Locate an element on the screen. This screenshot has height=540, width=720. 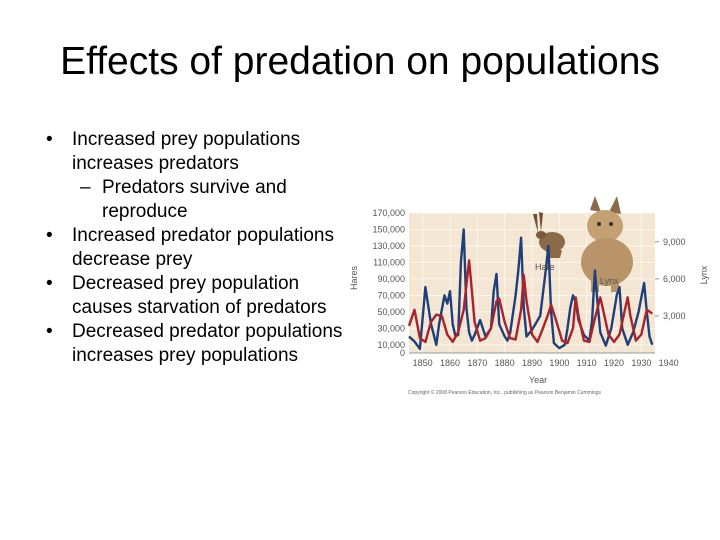
x-tick-label: 1890 is located at coordinates (532, 363).